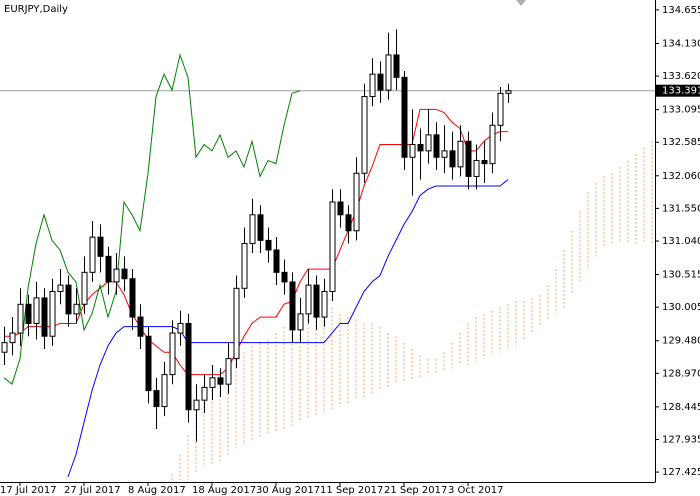 The height and width of the screenshot is (496, 700). I want to click on x-tick-label: 3 Oct 2017, so click(475, 490).